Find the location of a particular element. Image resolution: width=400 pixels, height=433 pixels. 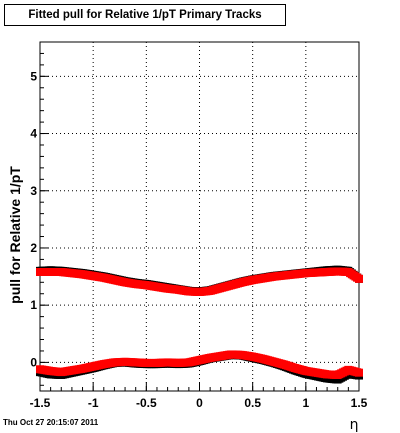

y-tick-label: 5 is located at coordinates (33, 76).